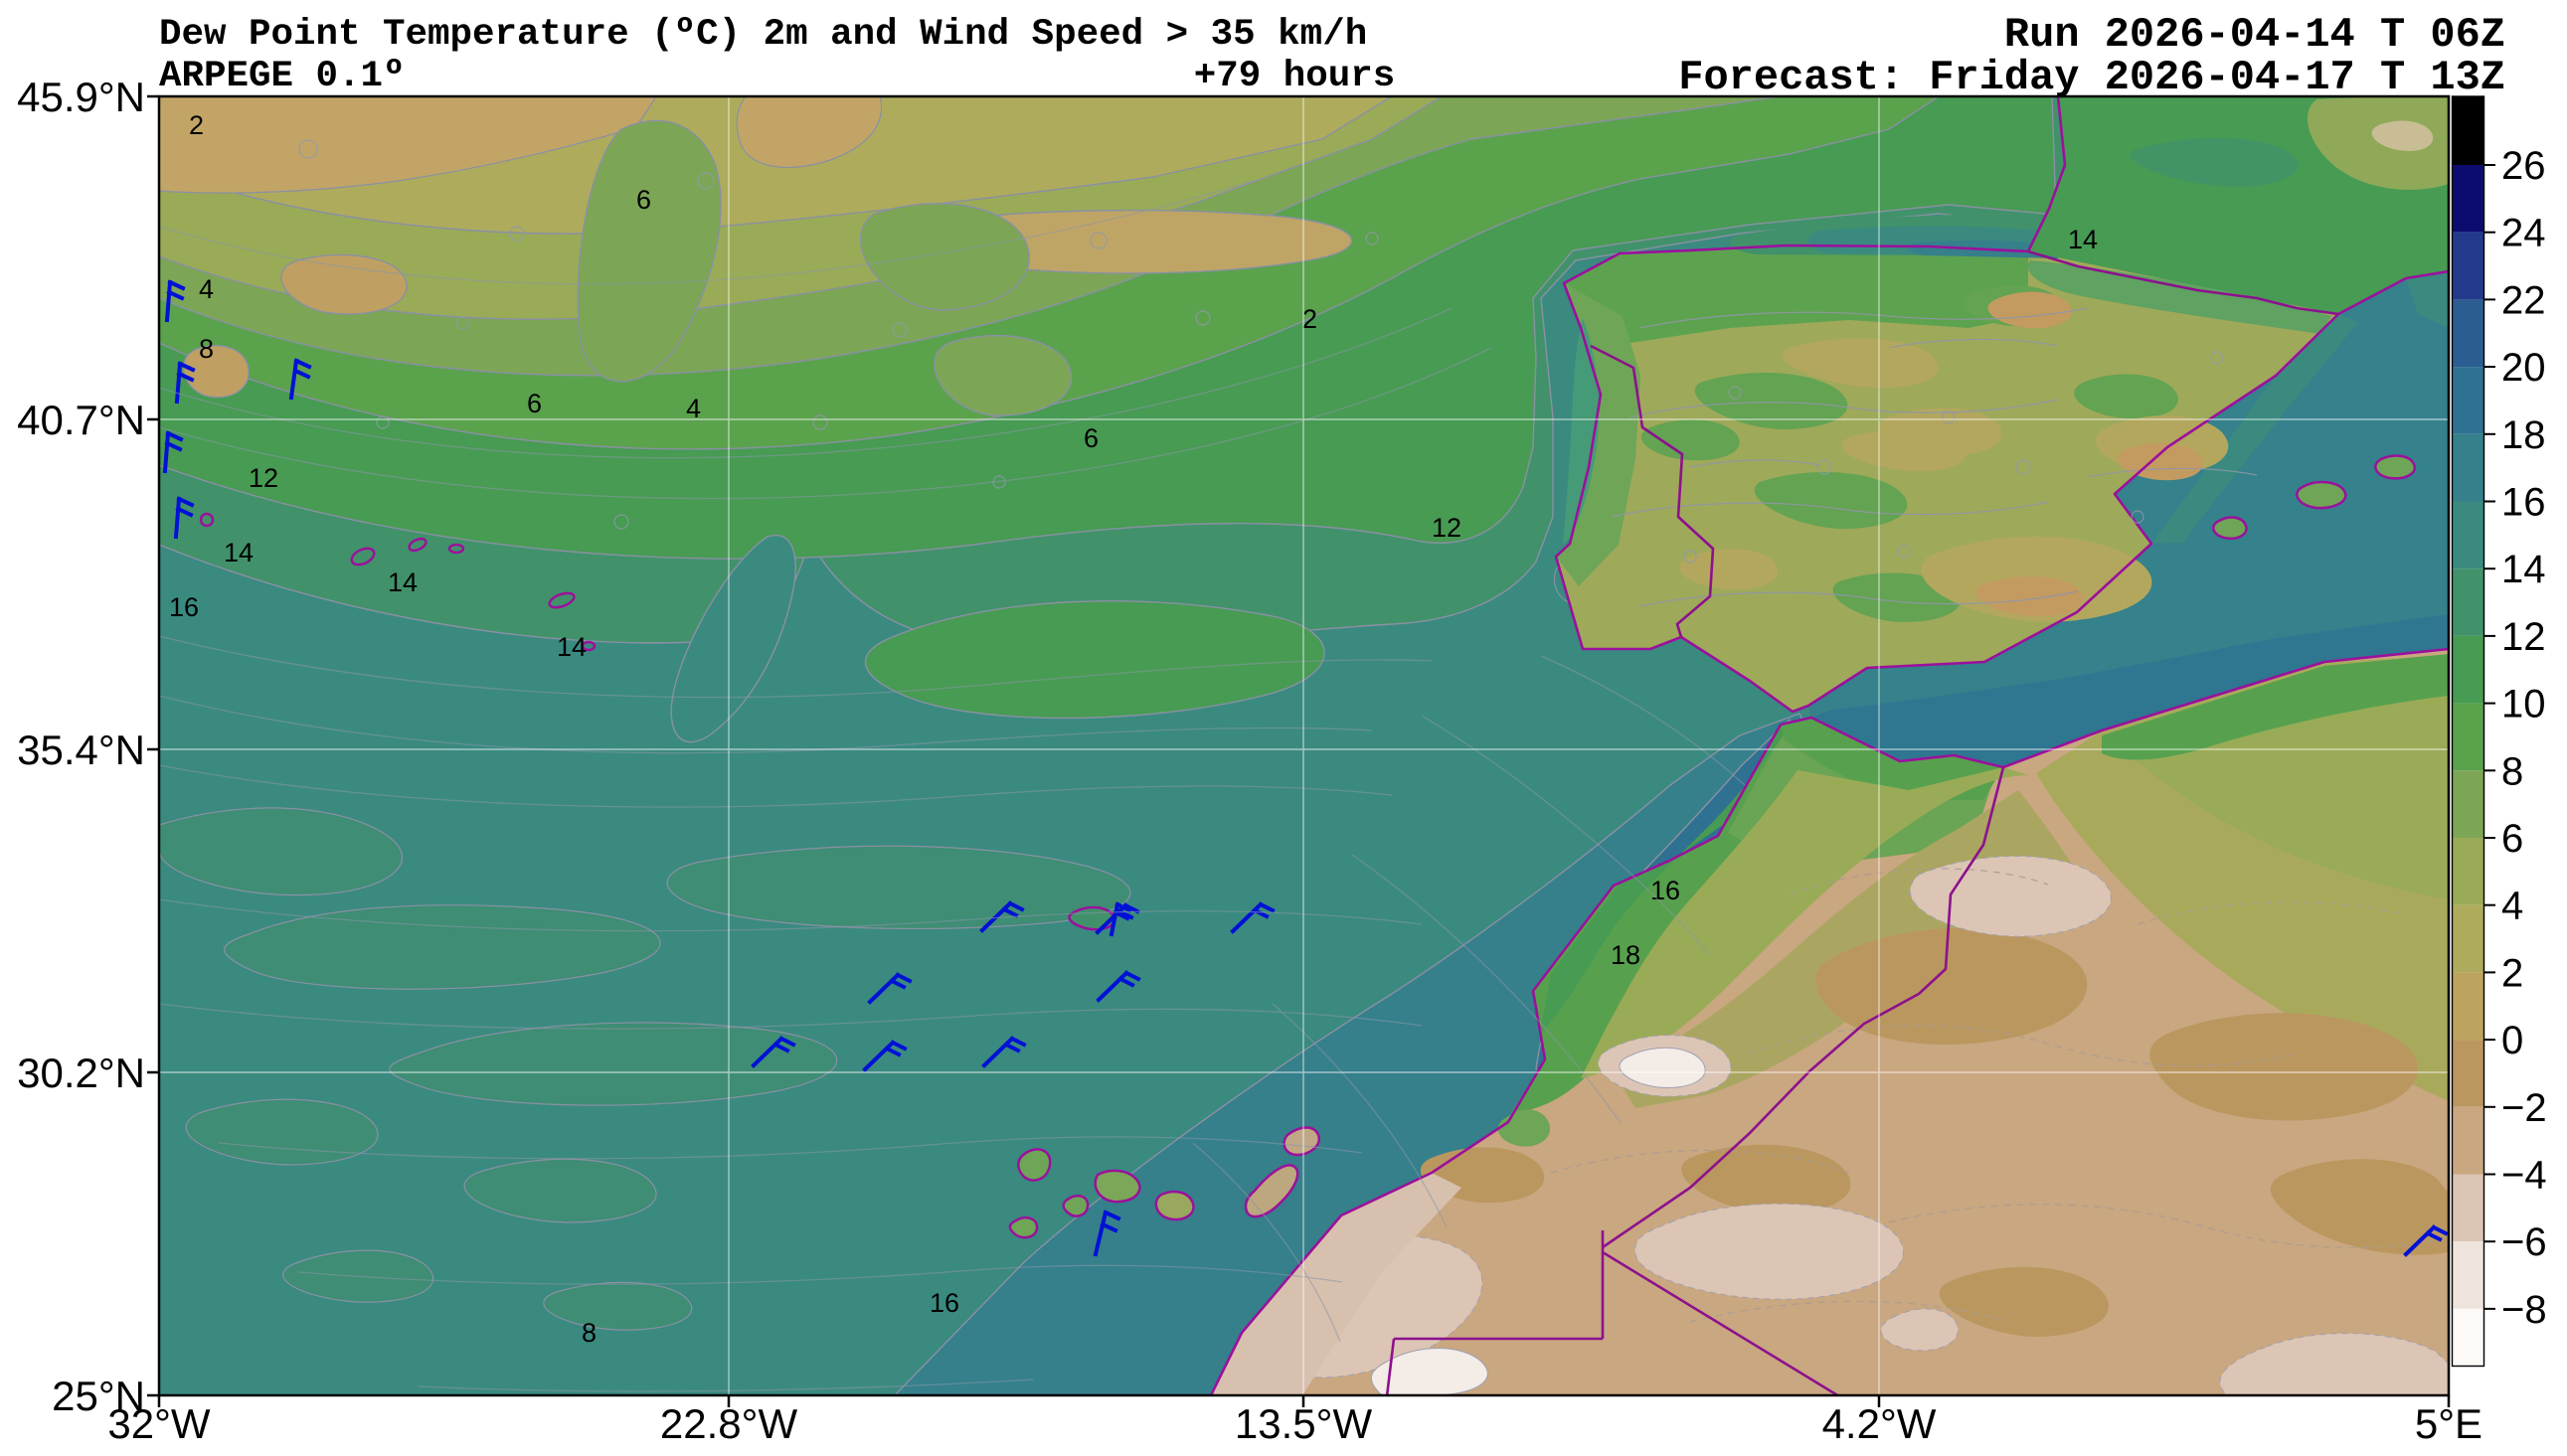 The image size is (2567, 1456). I want to click on svg-text: −8, so click(2524, 1310).